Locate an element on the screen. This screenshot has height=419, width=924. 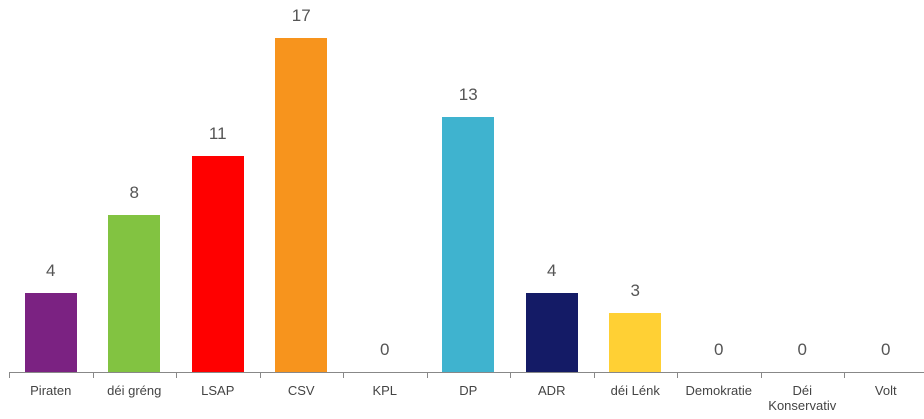
x-tick-label: déi Lénk is located at coordinates (635, 390).